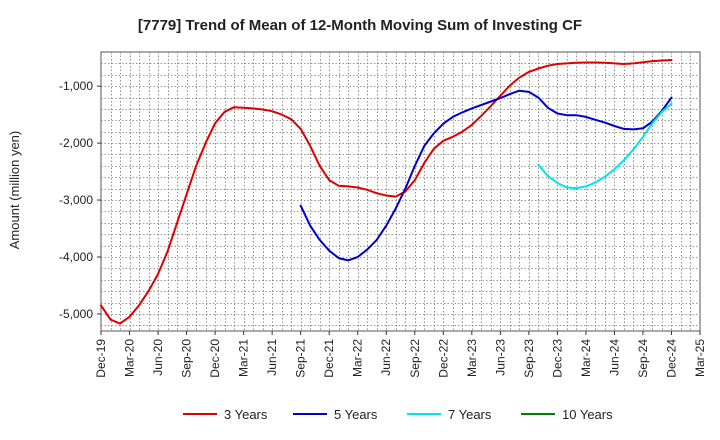 This screenshot has height=440, width=720. Describe the element at coordinates (329, 358) in the screenshot. I see `x-tick-label: Dec-21` at that location.